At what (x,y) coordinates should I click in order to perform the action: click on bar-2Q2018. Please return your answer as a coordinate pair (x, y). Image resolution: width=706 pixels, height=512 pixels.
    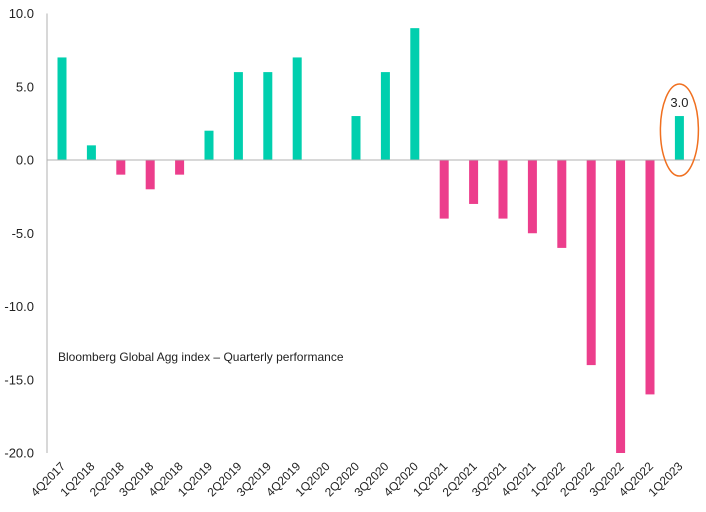
    Looking at the image, I should click on (121, 167).